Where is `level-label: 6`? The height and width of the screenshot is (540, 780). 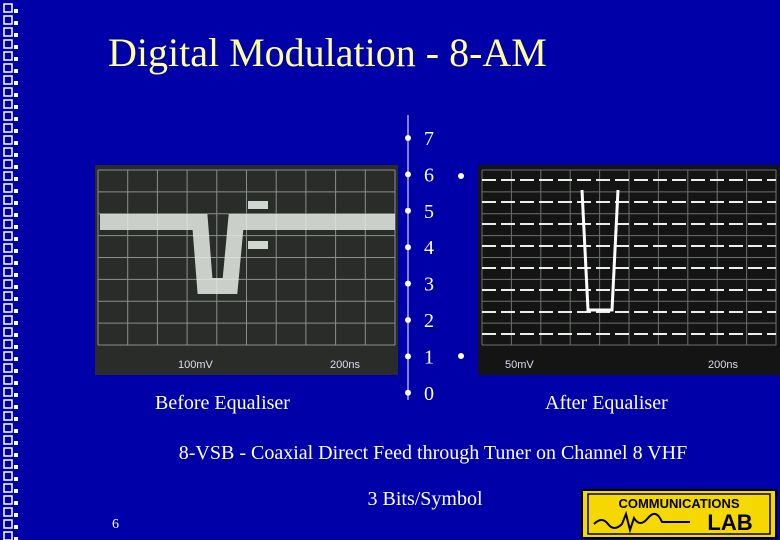
level-label: 6 is located at coordinates (429, 175).